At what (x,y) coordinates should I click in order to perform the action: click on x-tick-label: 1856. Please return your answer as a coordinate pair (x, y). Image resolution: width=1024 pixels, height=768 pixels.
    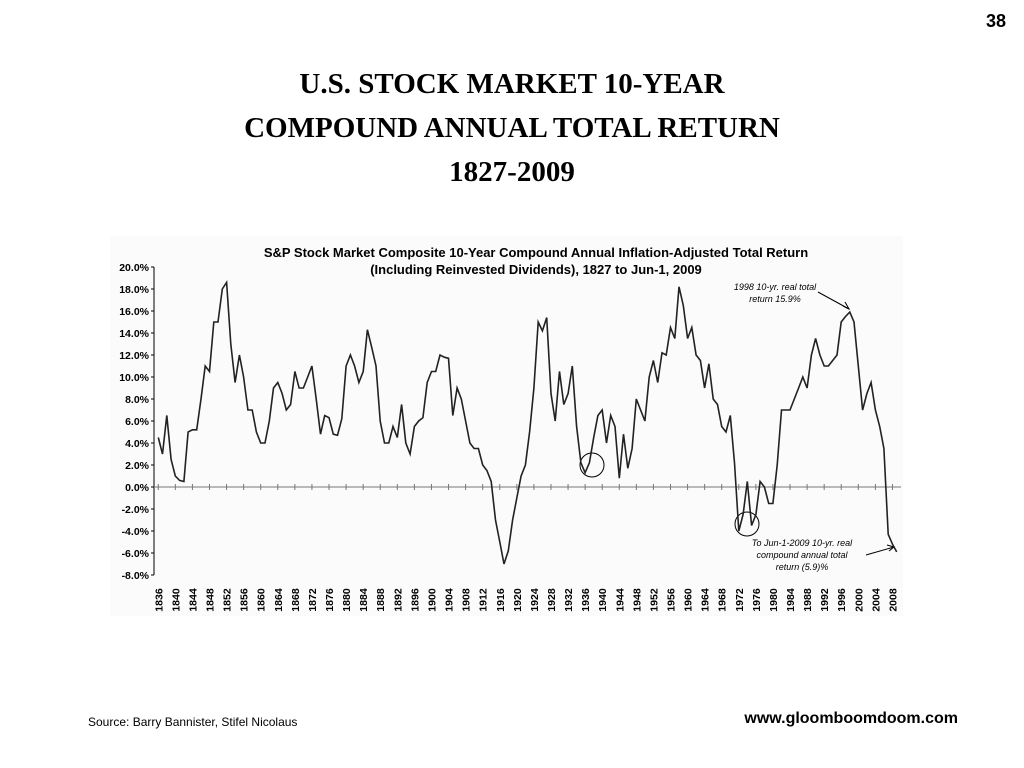
    Looking at the image, I should click on (245, 600).